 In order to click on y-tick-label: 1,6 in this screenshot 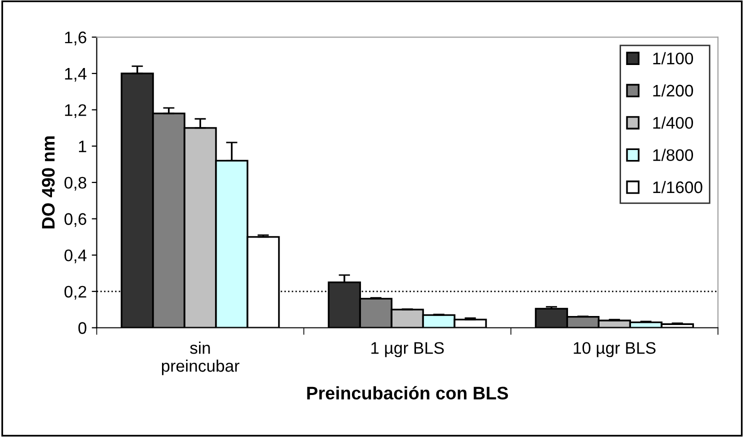, I will do `click(75, 39)`.